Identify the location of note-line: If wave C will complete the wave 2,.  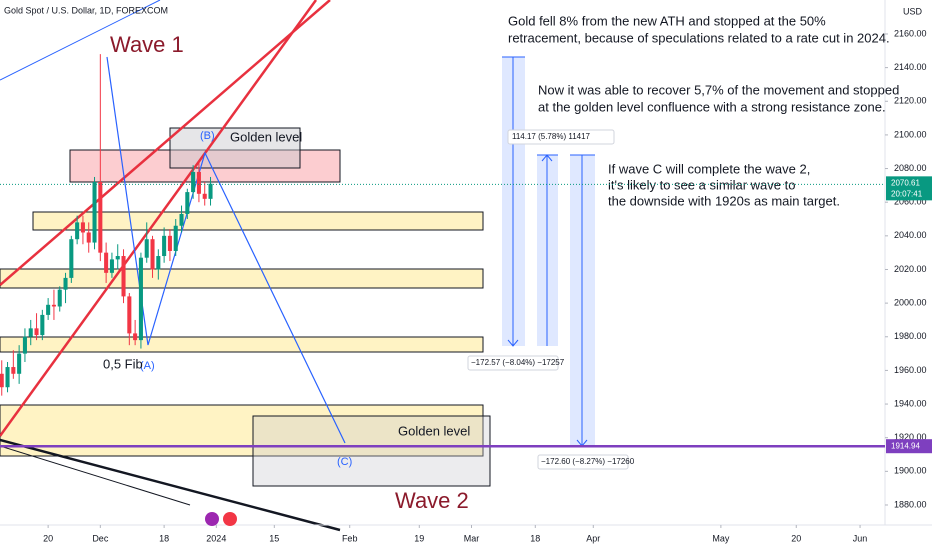
(709, 168).